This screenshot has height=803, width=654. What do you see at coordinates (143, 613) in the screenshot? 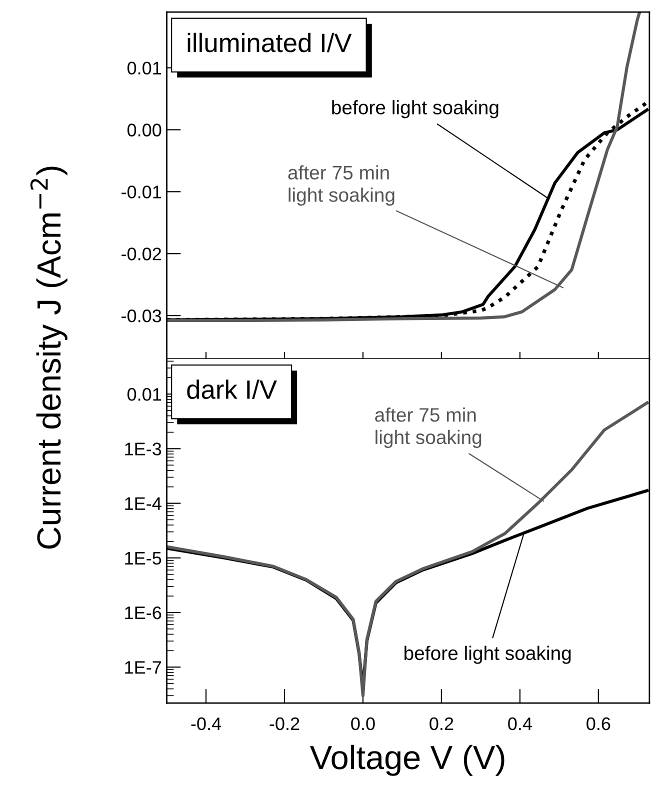
I see `y-tick-label: 1E-6` at bounding box center [143, 613].